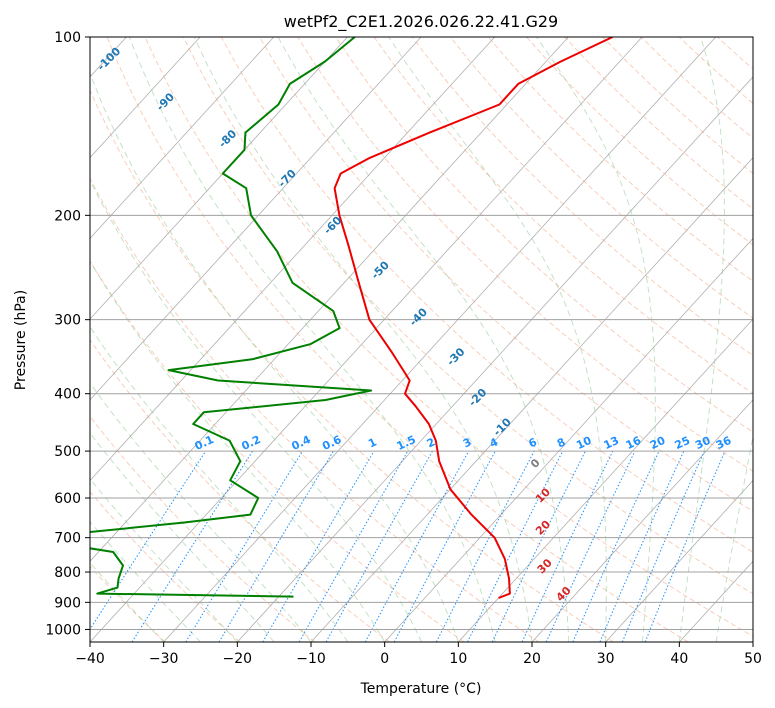  Describe the element at coordinates (606, 659) in the screenshot. I see `x-tick-label: 30` at that location.